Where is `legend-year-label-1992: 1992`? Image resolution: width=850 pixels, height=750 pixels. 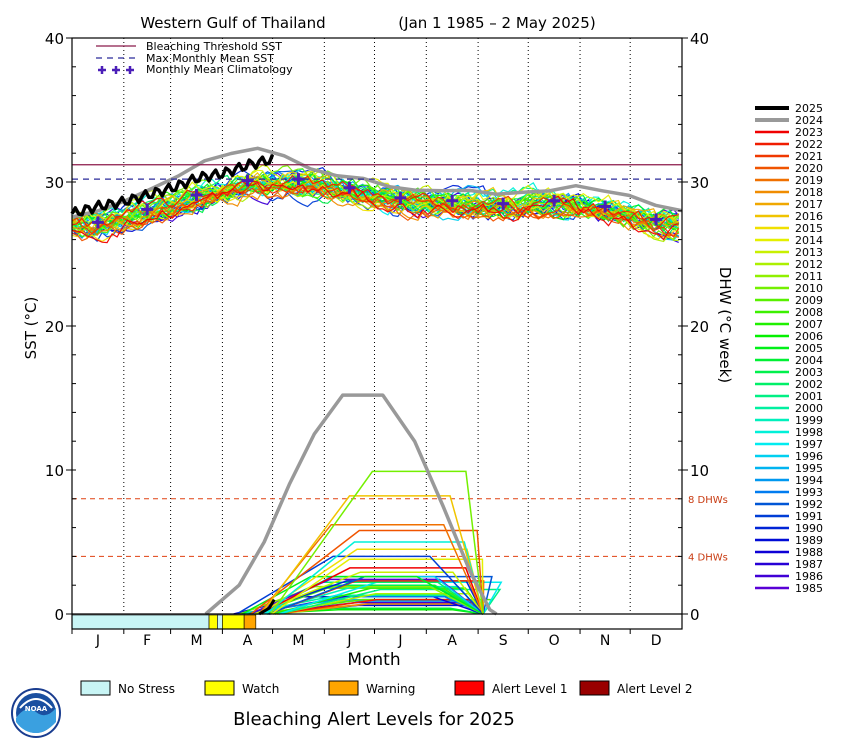
legend-year-label-1992: 1992 is located at coordinates (809, 504).